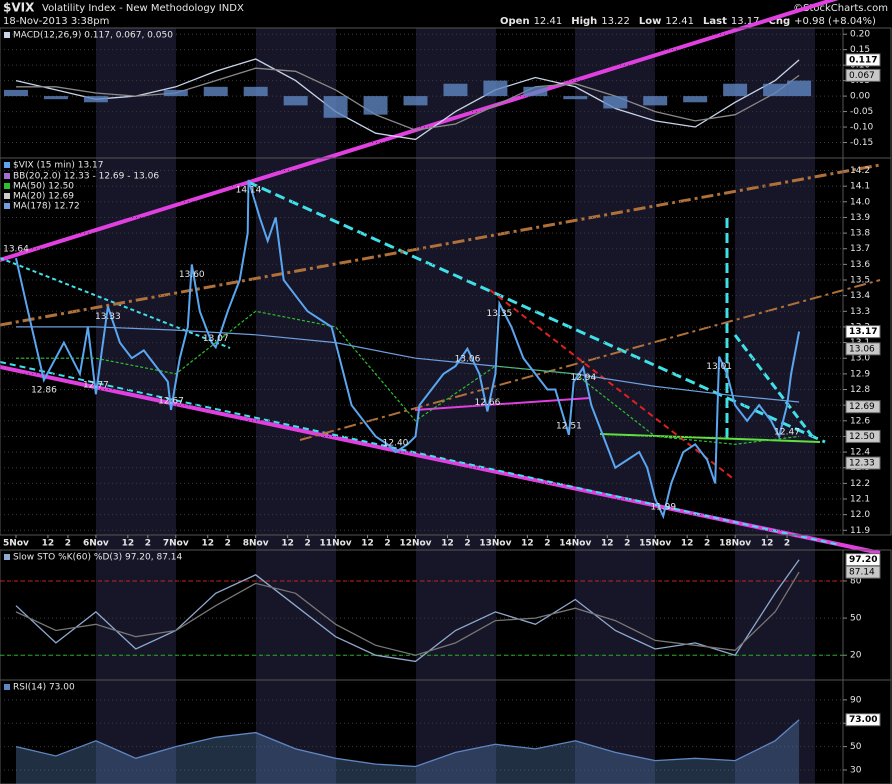 Image resolution: width=892 pixels, height=784 pixels. What do you see at coordinates (860, 374) in the screenshot?
I see `y-tick-label: 12.9` at bounding box center [860, 374].